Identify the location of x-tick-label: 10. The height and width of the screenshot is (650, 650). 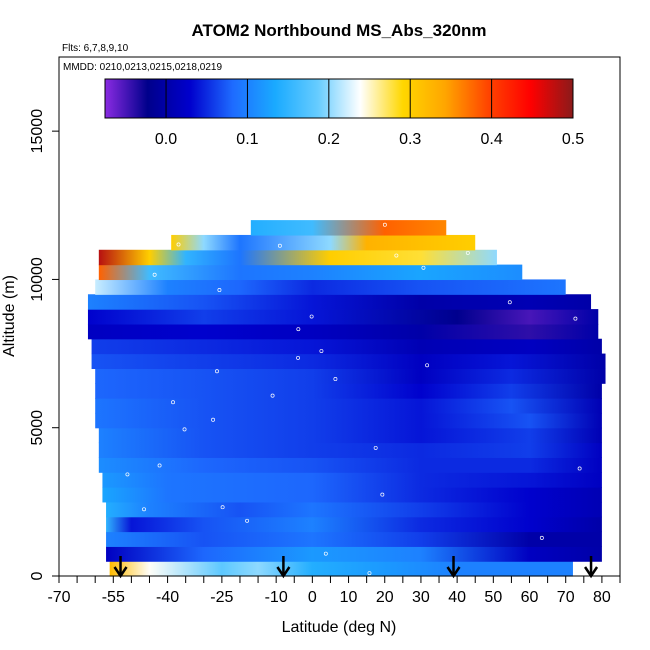
(349, 597).